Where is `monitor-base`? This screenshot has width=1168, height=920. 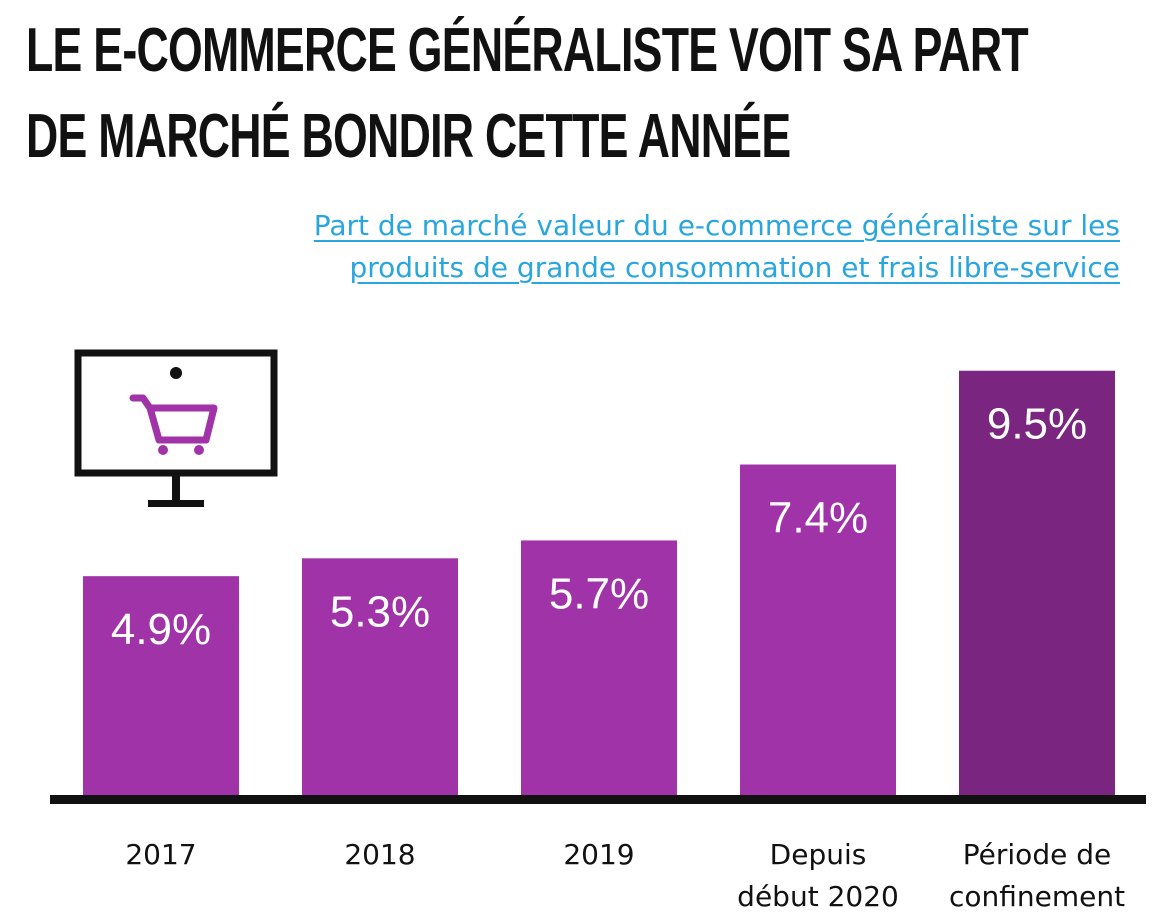 monitor-base is located at coordinates (176, 503).